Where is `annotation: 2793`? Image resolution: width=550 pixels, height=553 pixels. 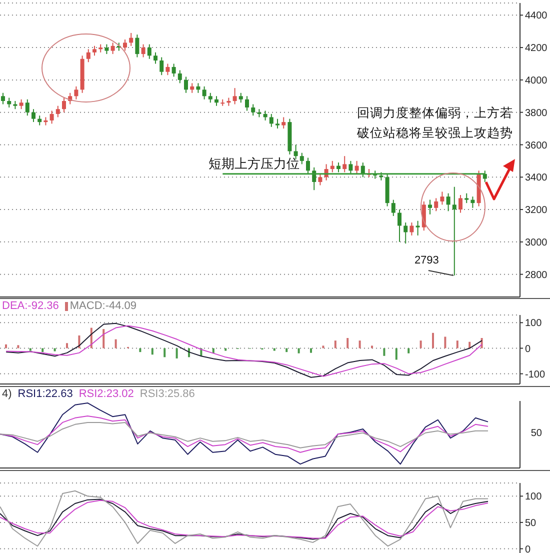
annotation: 2793 is located at coordinates (426, 260).